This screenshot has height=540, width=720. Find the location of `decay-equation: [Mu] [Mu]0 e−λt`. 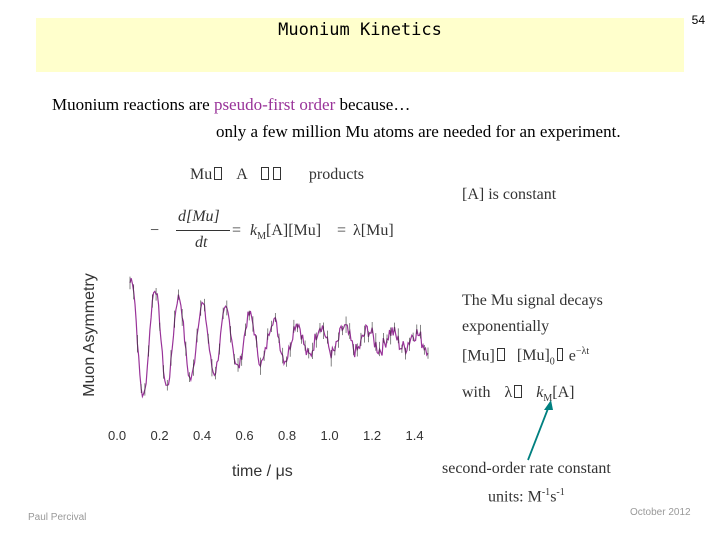

decay-equation: [Mu] [Mu]0 e−λt is located at coordinates (525, 357).